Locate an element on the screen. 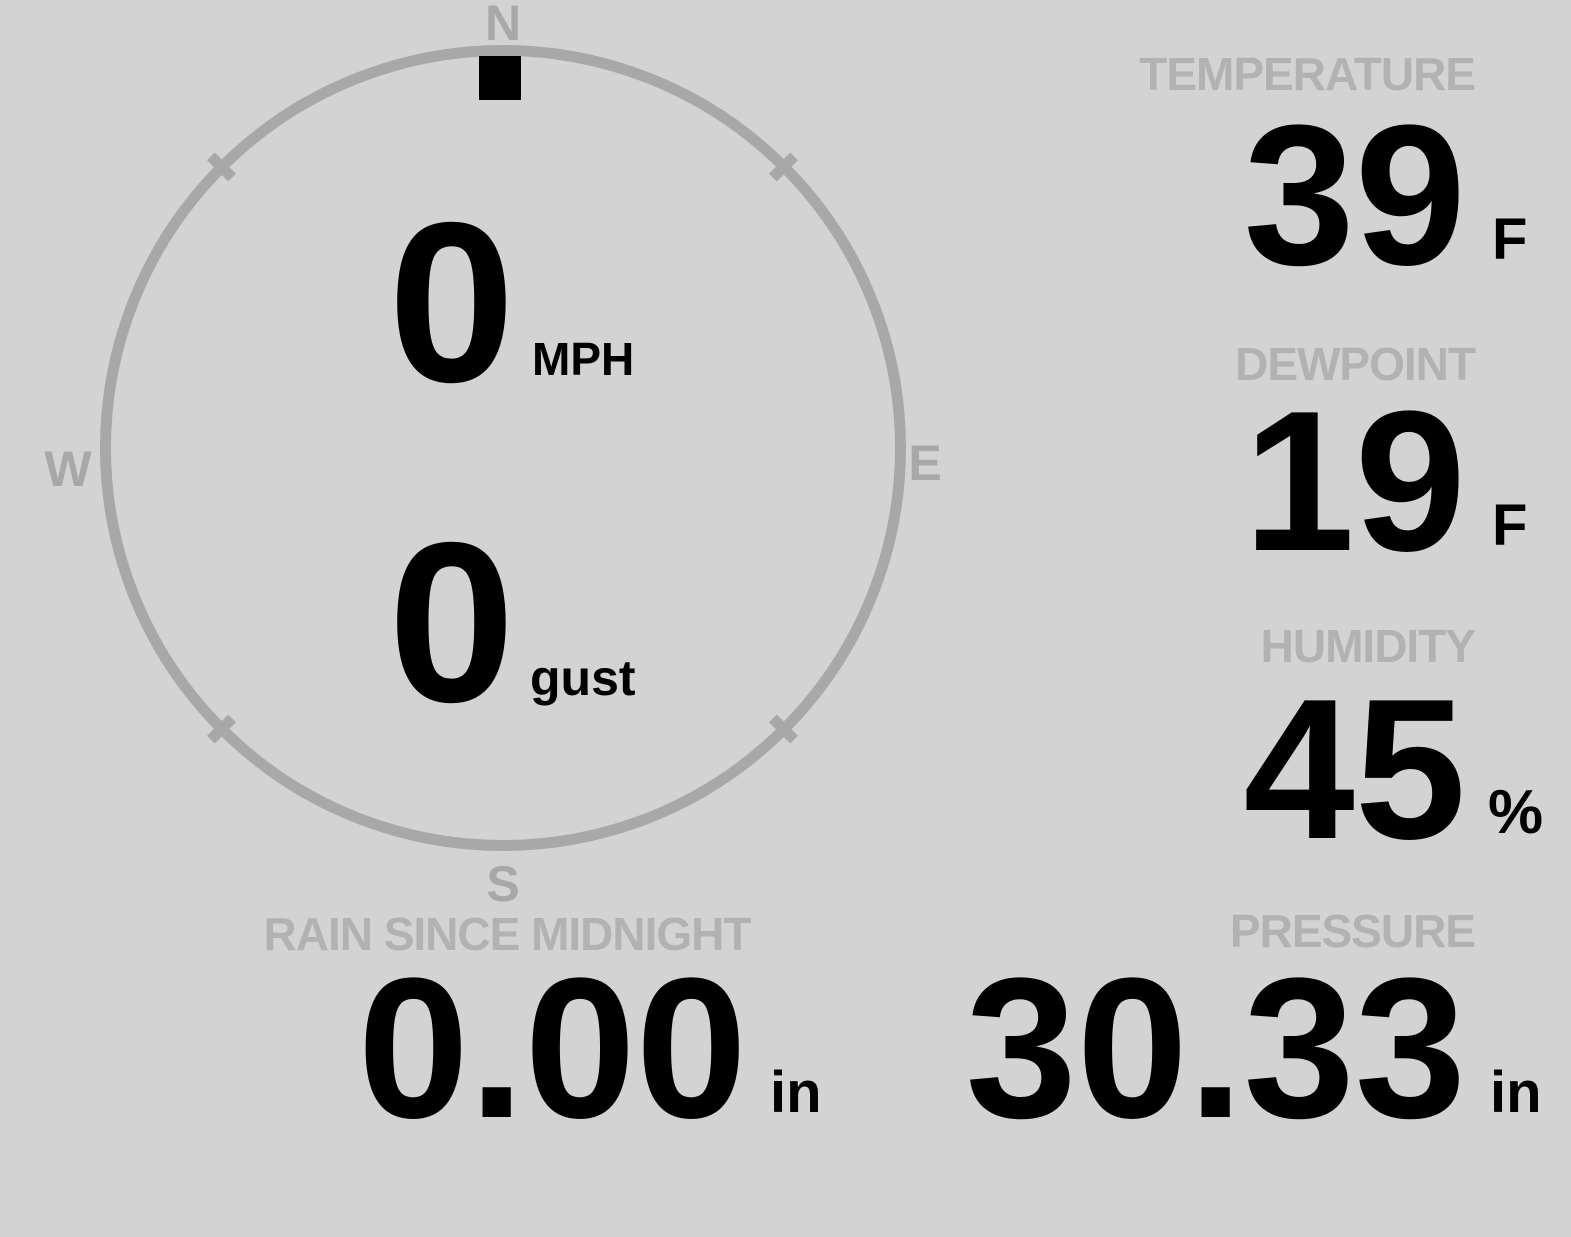 The height and width of the screenshot is (1237, 1571). rain-since-midnight-value: 0.00 is located at coordinates (552, 1048).